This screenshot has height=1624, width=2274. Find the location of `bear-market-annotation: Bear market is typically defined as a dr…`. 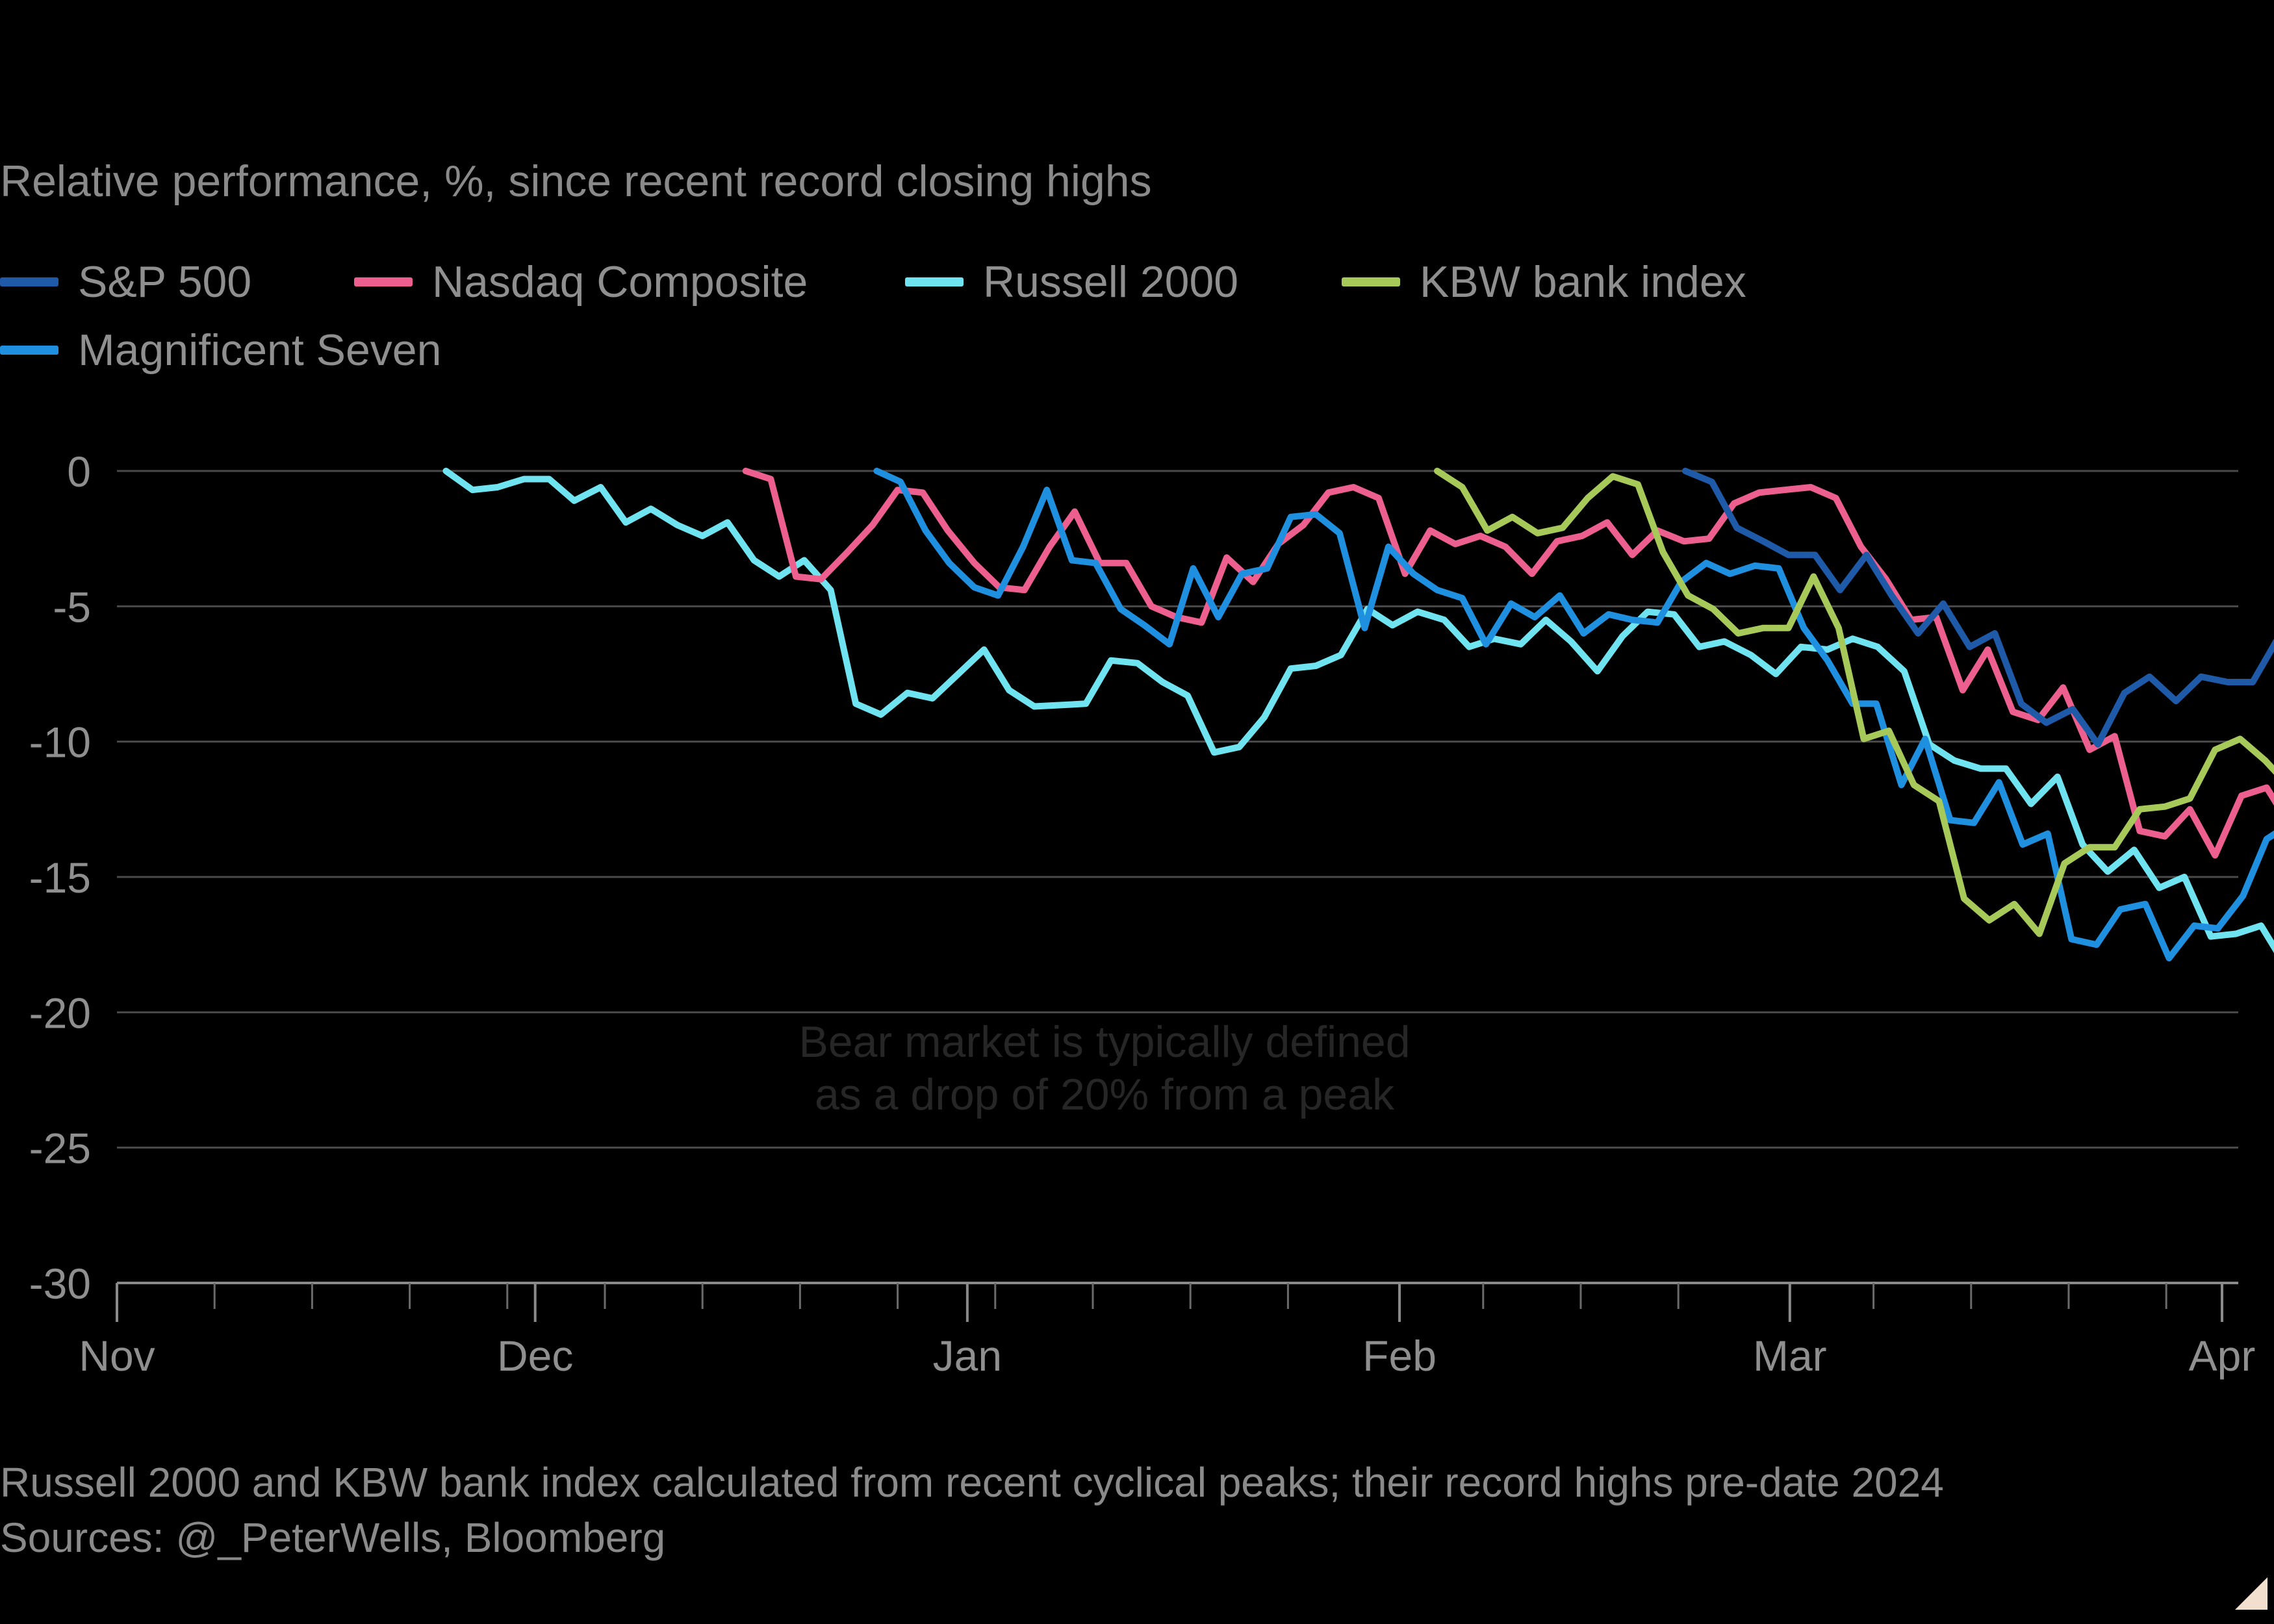

bear-market-annotation: Bear market is typically defined as a dr… is located at coordinates (1104, 1068).